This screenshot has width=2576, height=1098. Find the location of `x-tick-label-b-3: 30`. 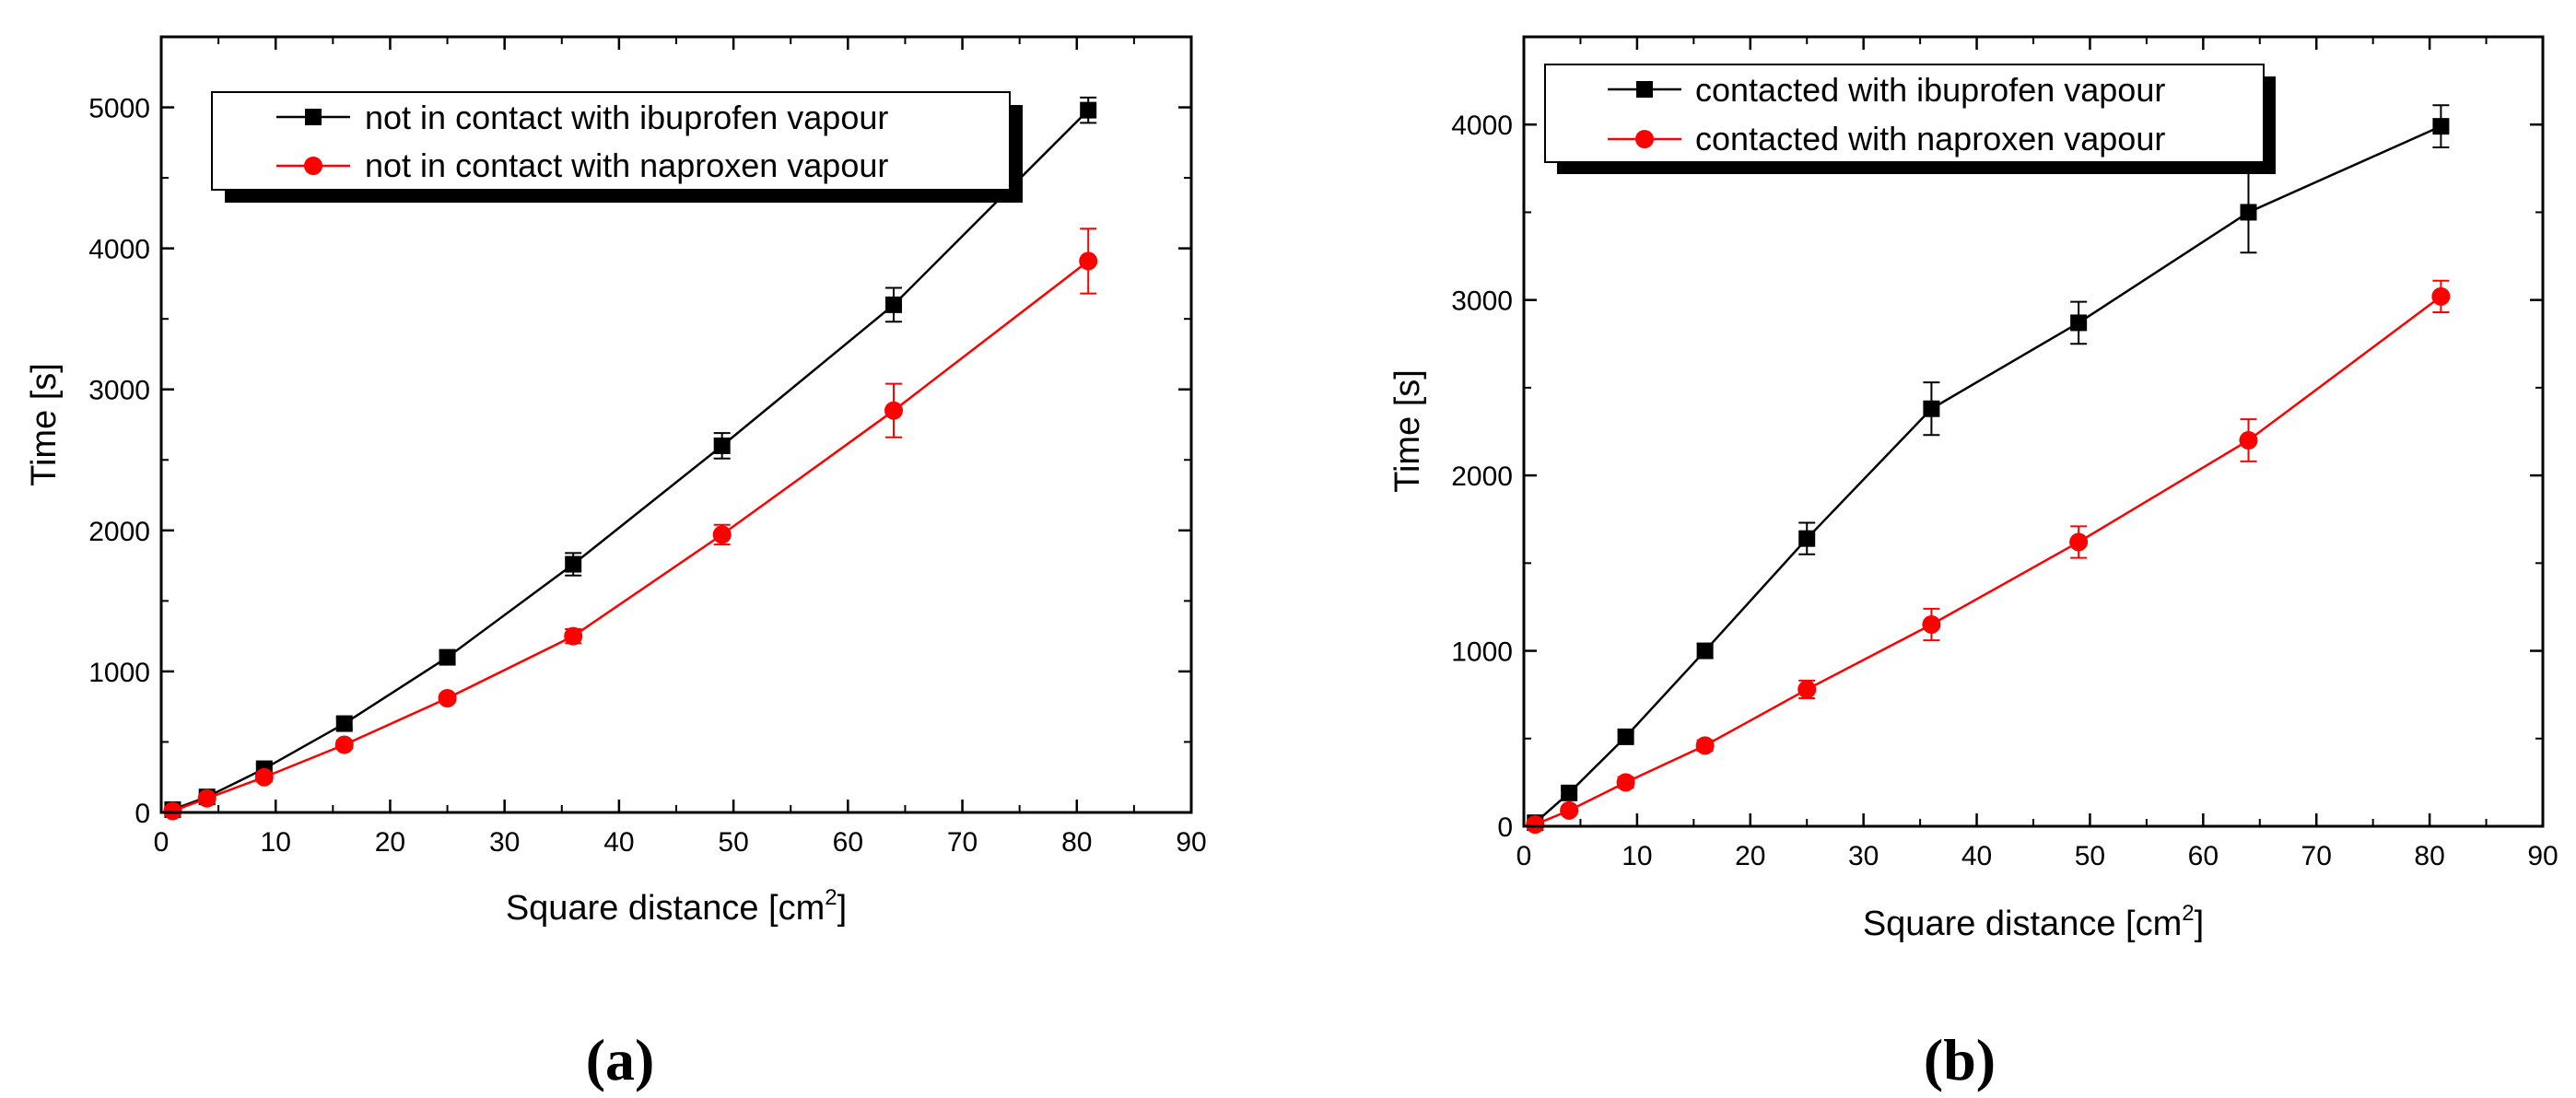

x-tick-label-b-3: 30 is located at coordinates (1863, 856).